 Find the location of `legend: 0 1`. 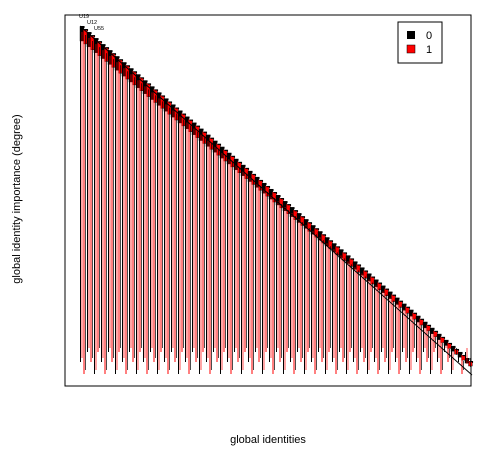

legend: 0 1 is located at coordinates (420, 42).